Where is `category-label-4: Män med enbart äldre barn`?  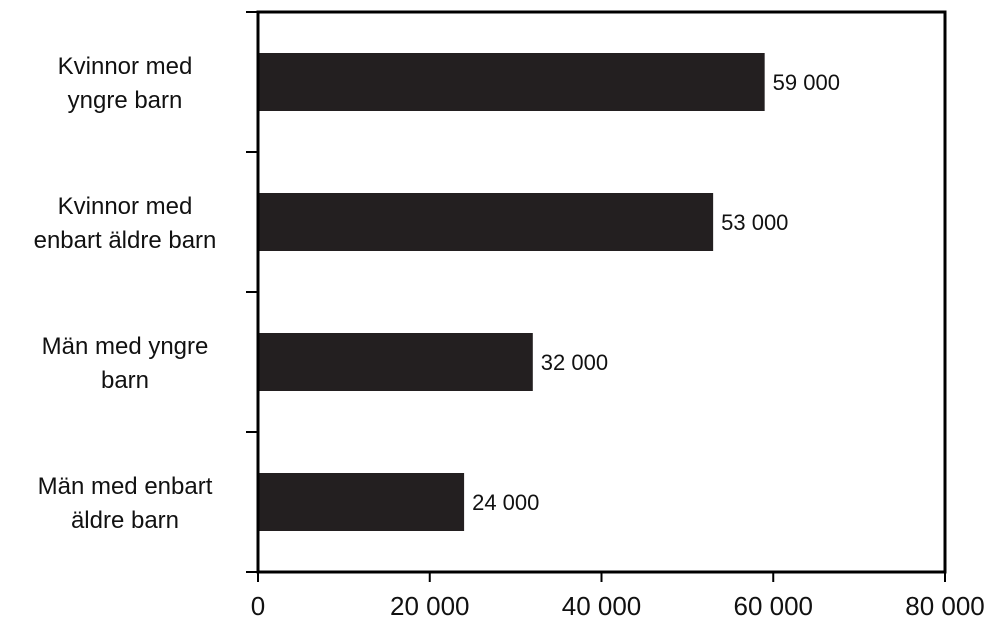
category-label-4: Män med enbart äldre barn is located at coordinates (125, 503).